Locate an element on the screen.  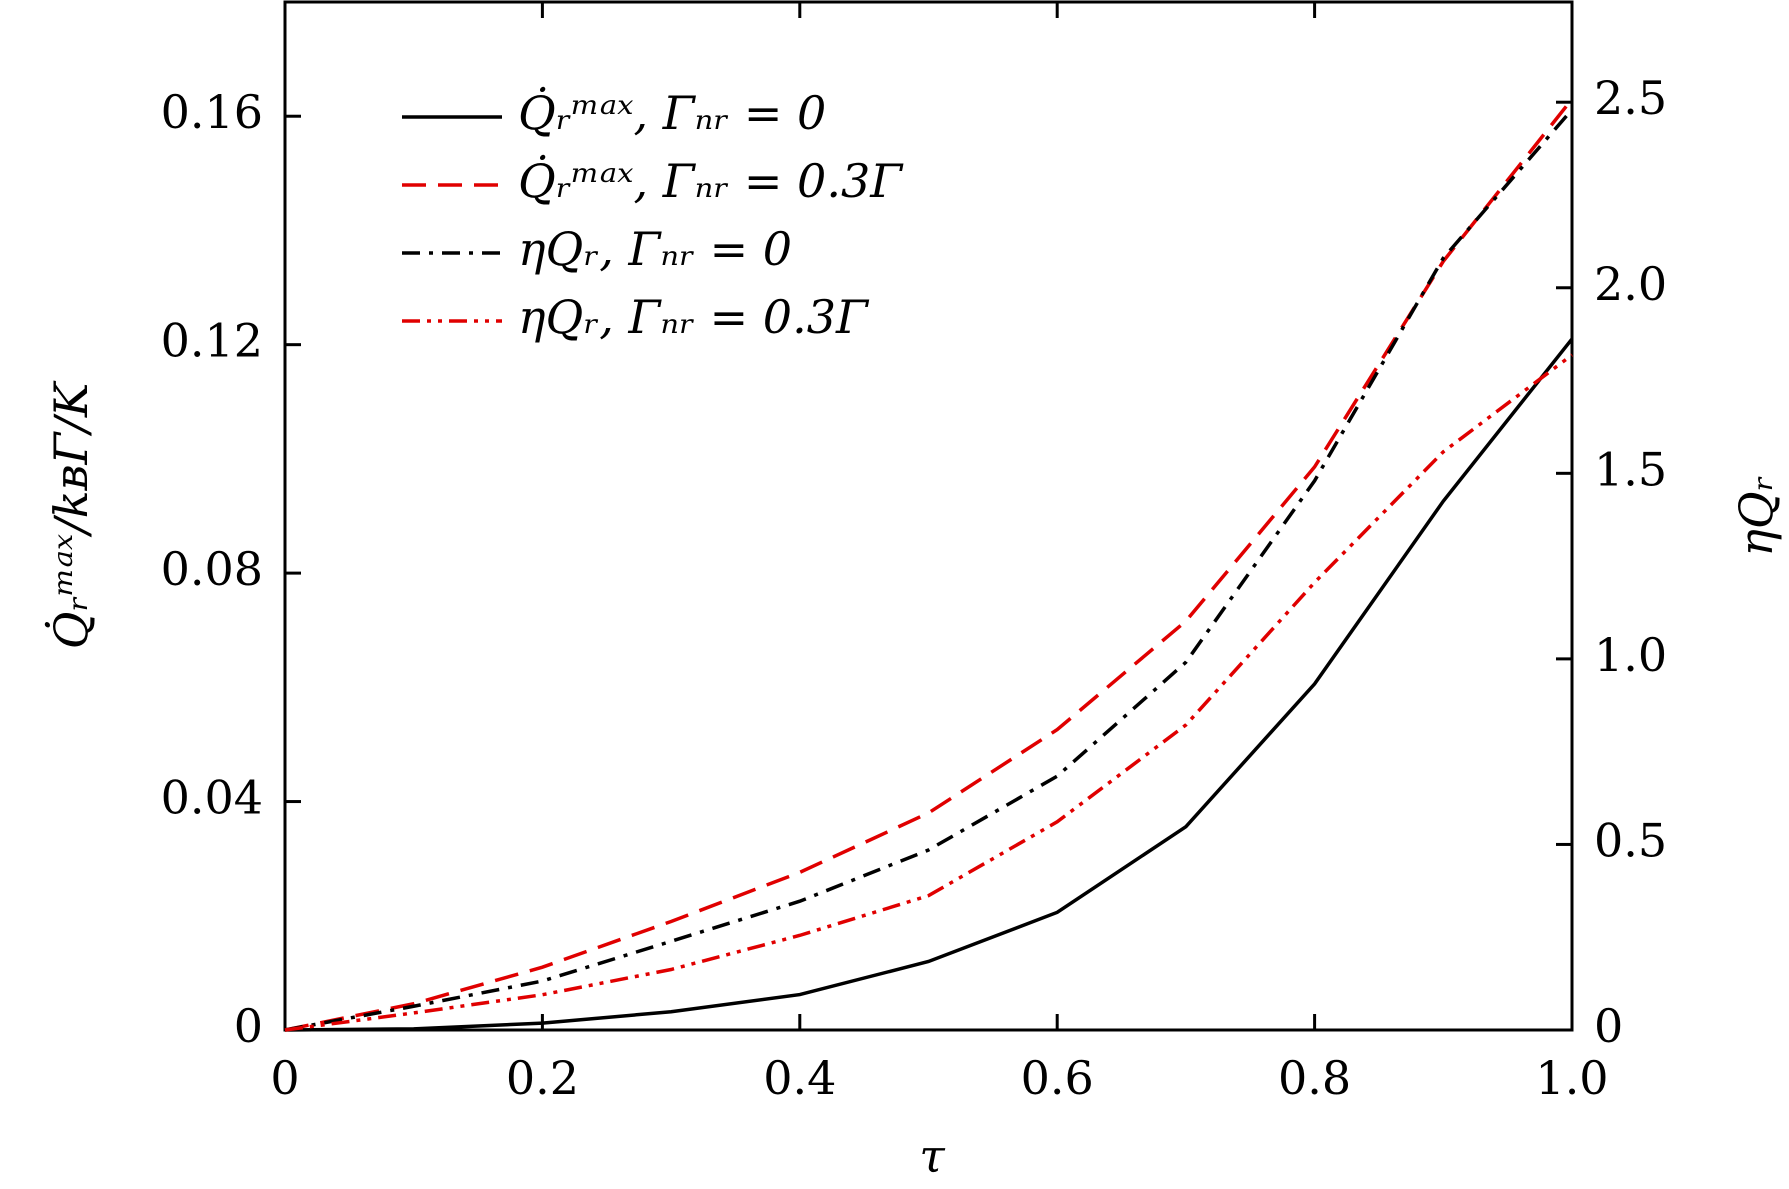
y2-tick-label: 2.5 is located at coordinates (1630, 98).